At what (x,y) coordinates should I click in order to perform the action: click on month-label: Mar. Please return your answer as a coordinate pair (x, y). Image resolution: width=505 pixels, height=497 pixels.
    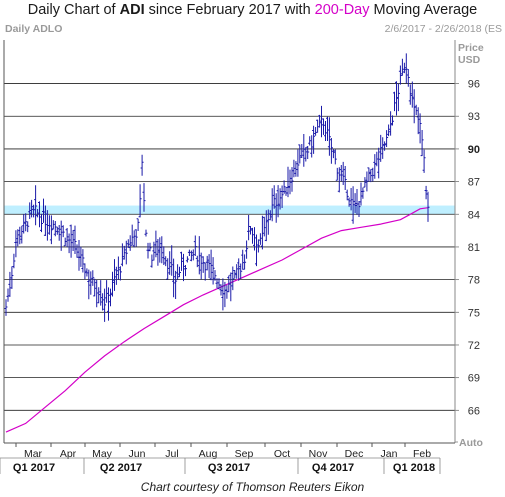
    Looking at the image, I should click on (33, 454).